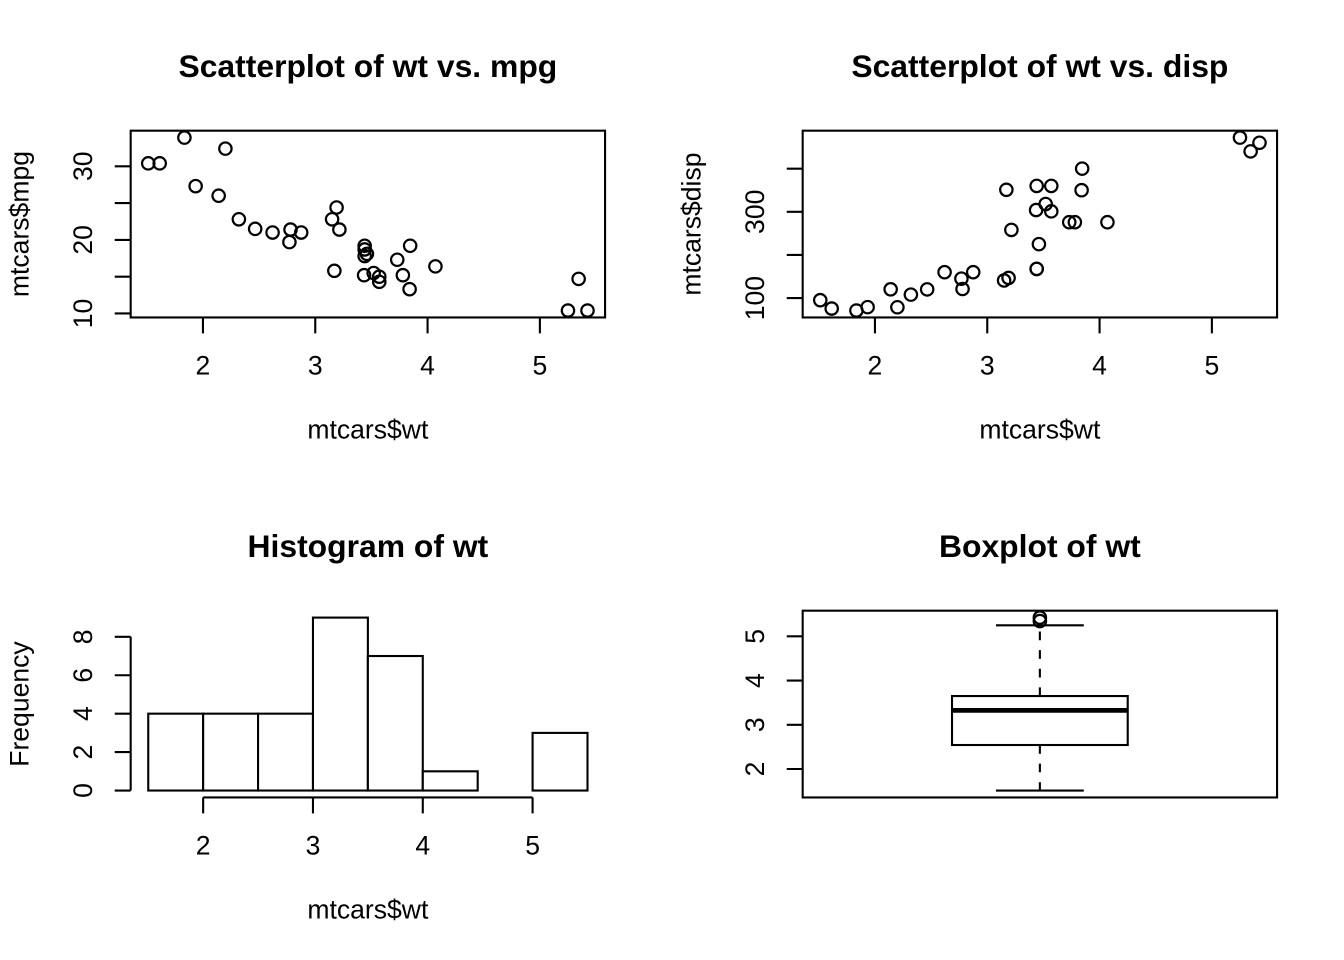 This screenshot has width=1344, height=960. I want to click on svg-text: Scatterplot of wt vs. mpg, so click(367, 66).